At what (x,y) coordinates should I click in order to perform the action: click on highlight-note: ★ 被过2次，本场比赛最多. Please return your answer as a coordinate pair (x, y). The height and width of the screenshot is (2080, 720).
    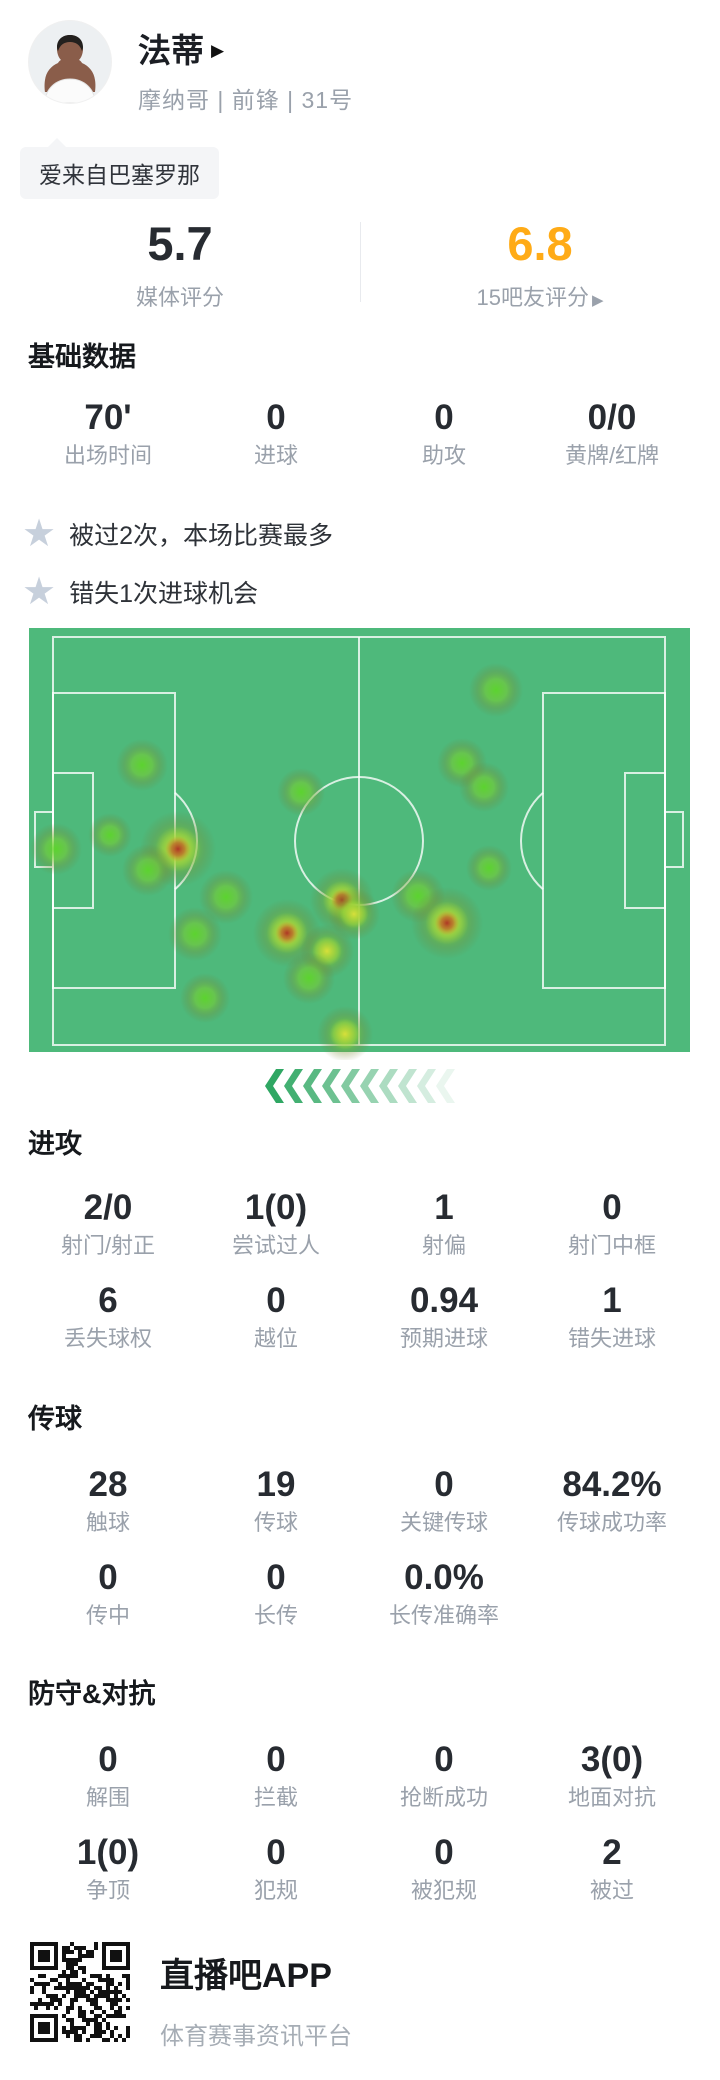
    Looking at the image, I should click on (177, 534).